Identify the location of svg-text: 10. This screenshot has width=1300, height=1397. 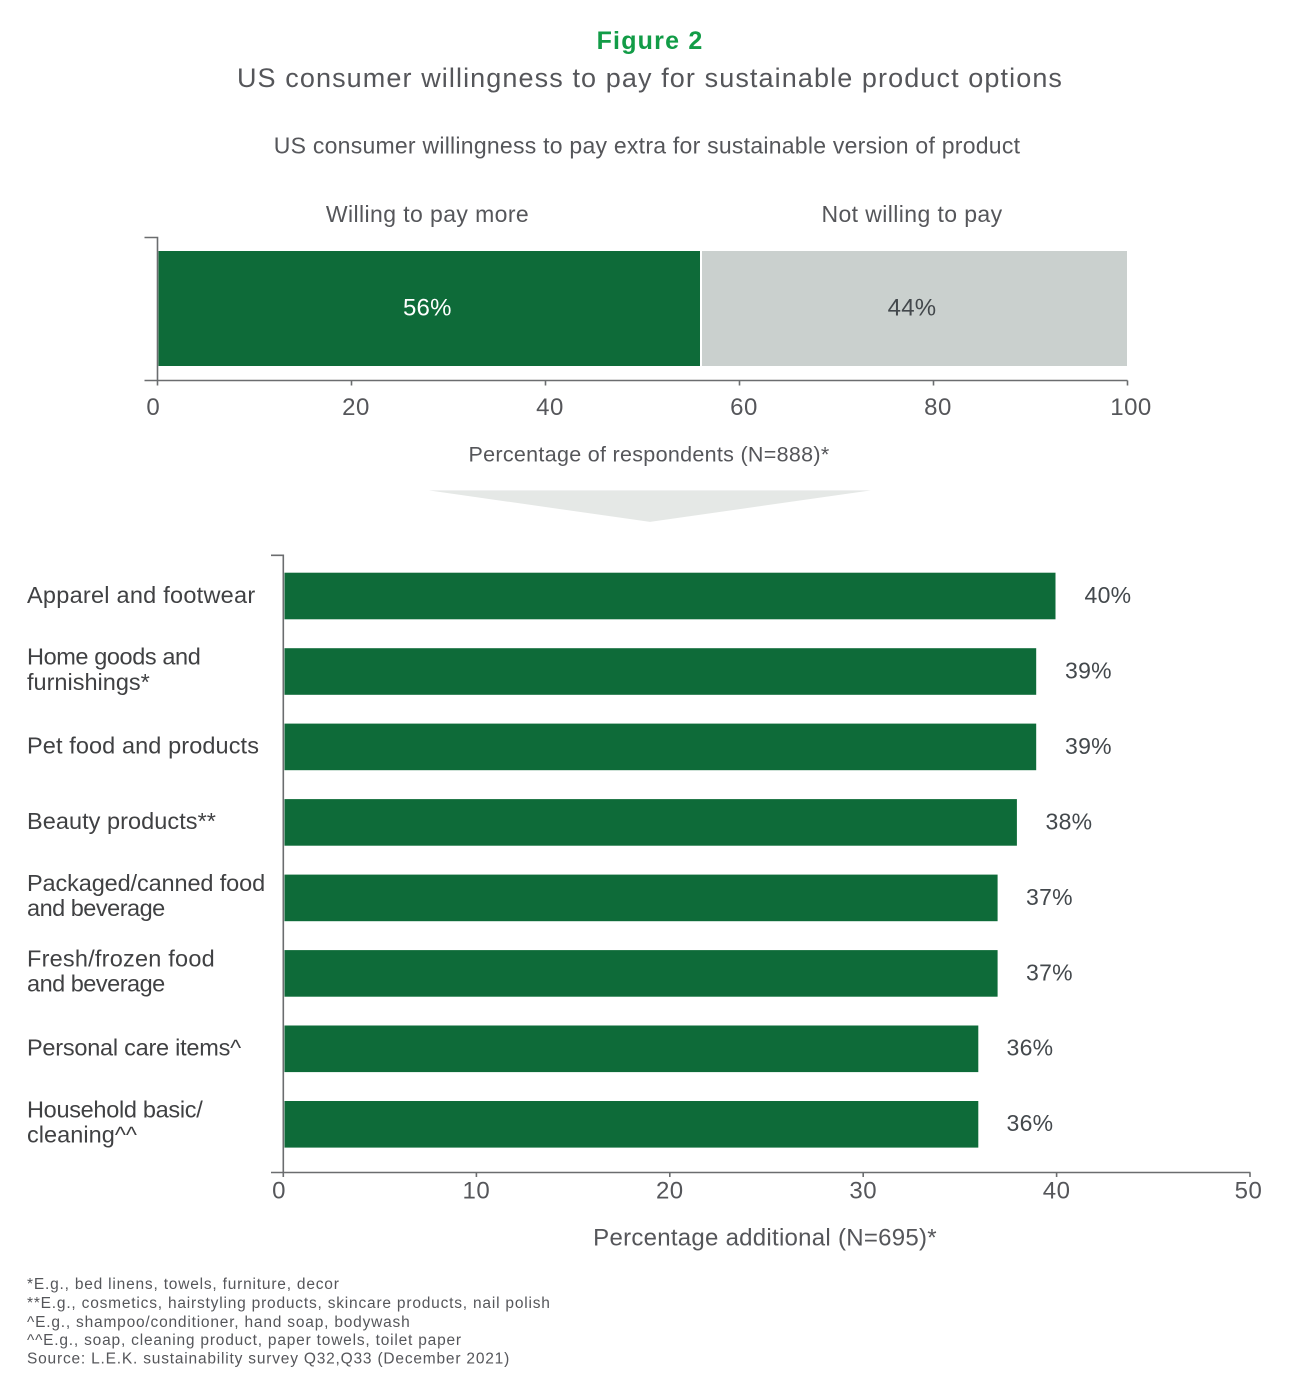
(477, 1191).